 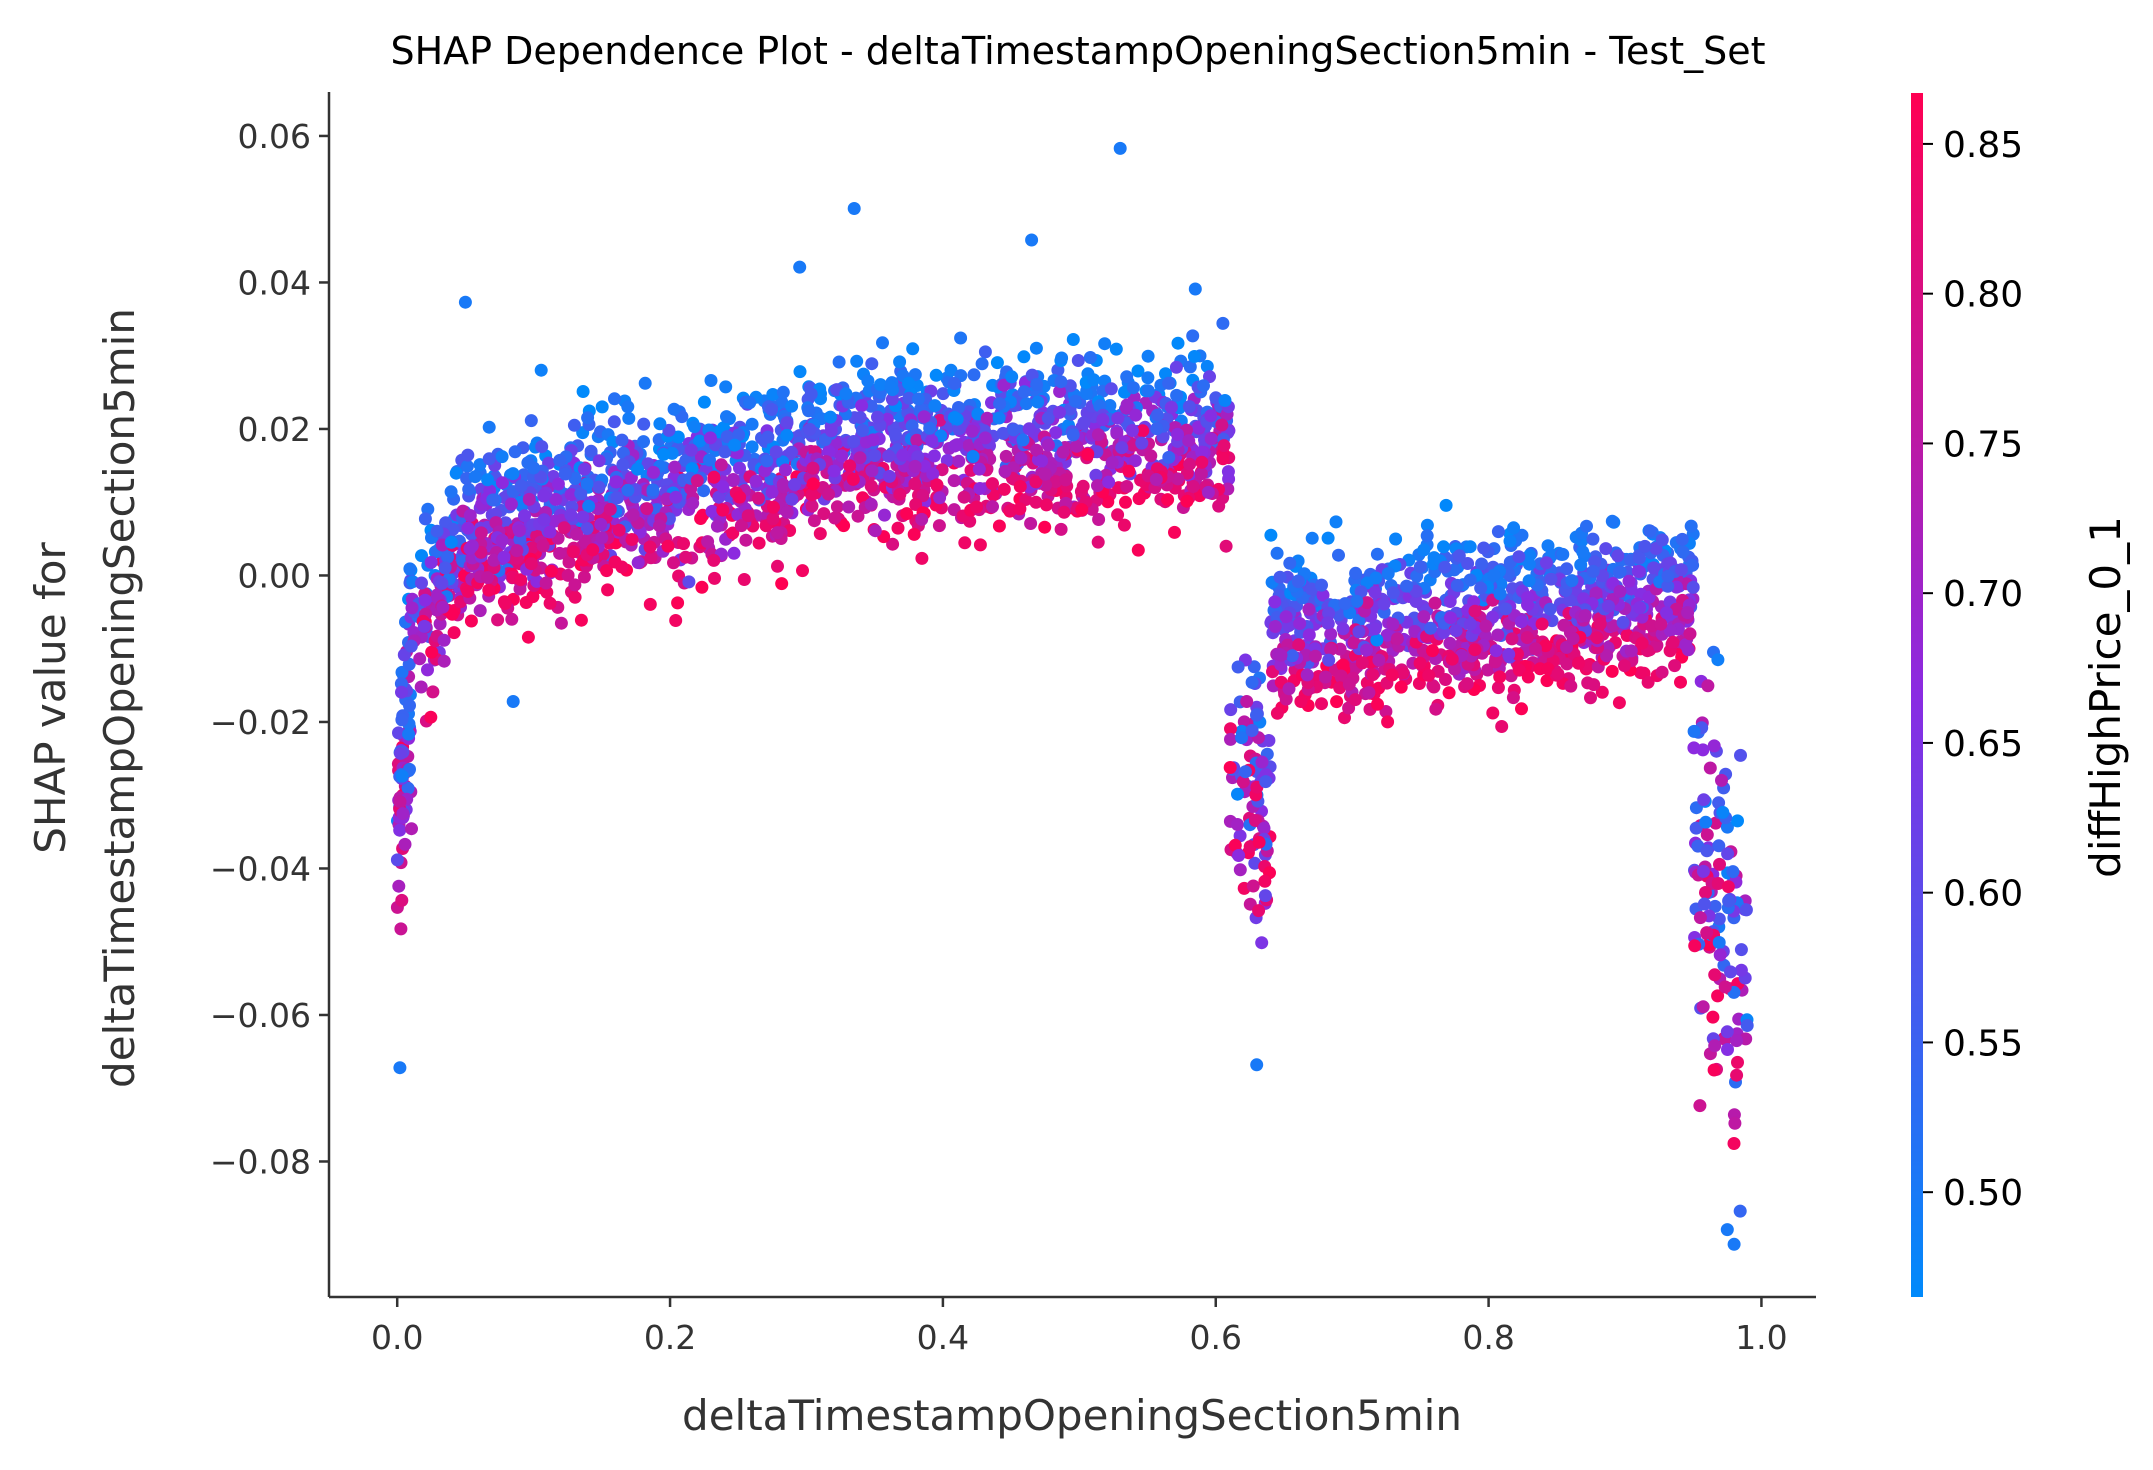 I want to click on y-tick-label: −0.04, so click(x=260, y=868).